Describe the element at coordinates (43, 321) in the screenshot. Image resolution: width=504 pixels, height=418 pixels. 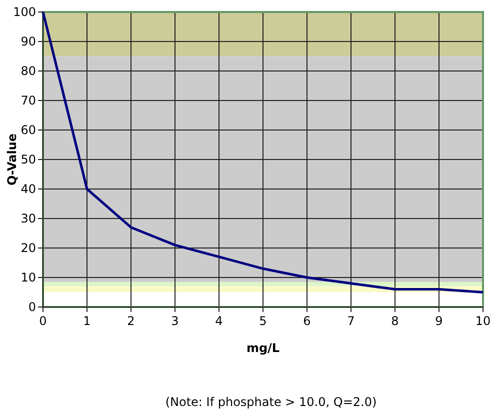
I see `x-tick-label: 0` at that location.